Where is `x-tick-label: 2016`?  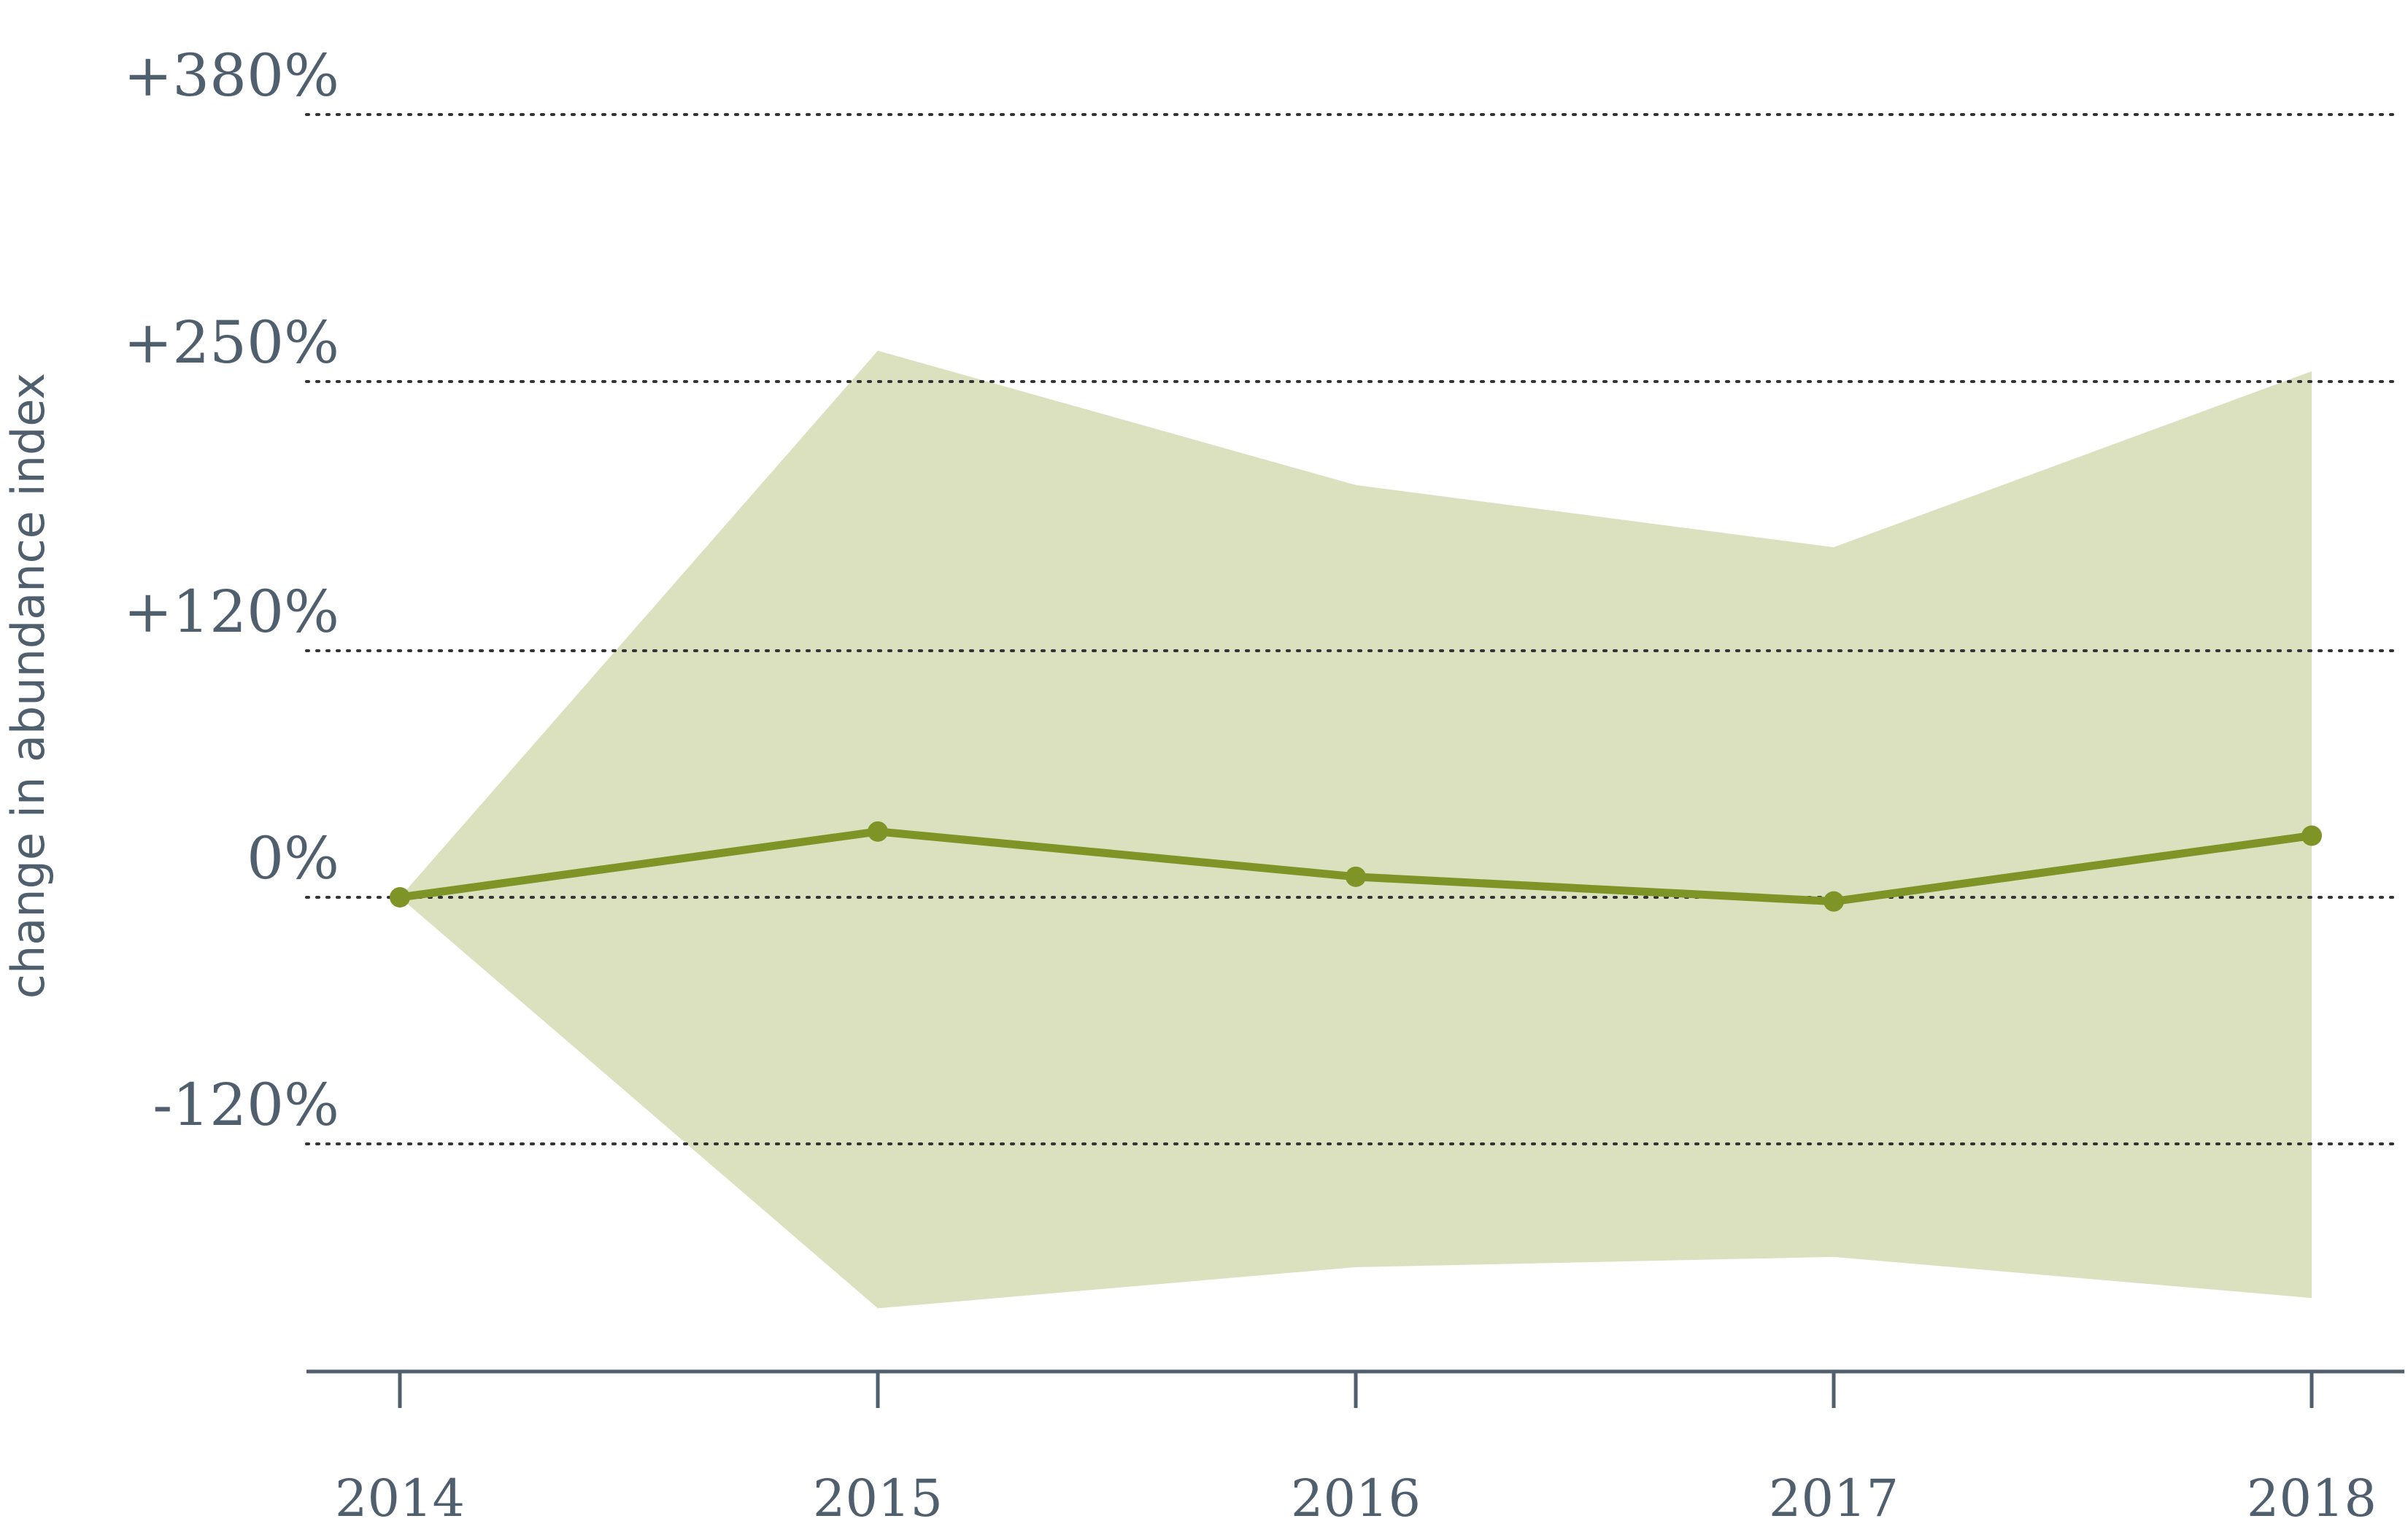 x-tick-label: 2016 is located at coordinates (1356, 1498).